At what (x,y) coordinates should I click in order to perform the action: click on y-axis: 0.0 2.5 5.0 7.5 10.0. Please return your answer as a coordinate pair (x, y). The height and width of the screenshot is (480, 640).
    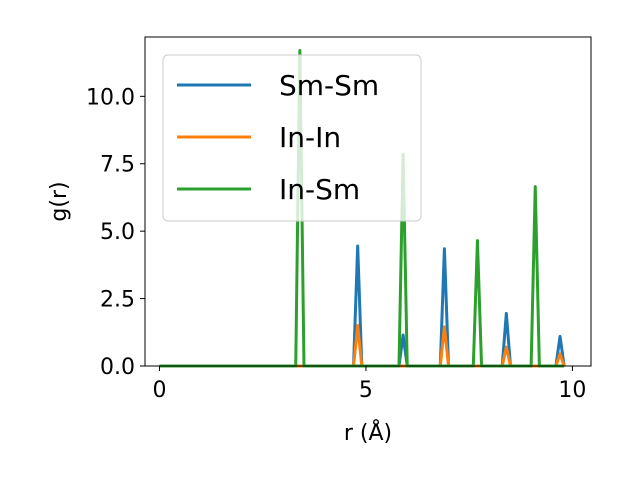
    Looking at the image, I should click on (115, 232).